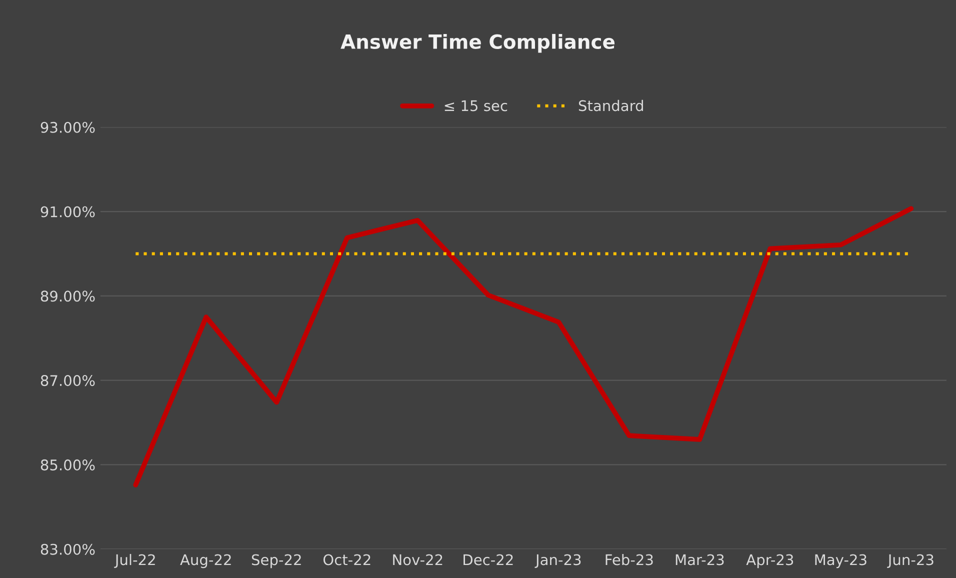  What do you see at coordinates (67, 464) in the screenshot?
I see `y-tick-label: 85.00%` at bounding box center [67, 464].